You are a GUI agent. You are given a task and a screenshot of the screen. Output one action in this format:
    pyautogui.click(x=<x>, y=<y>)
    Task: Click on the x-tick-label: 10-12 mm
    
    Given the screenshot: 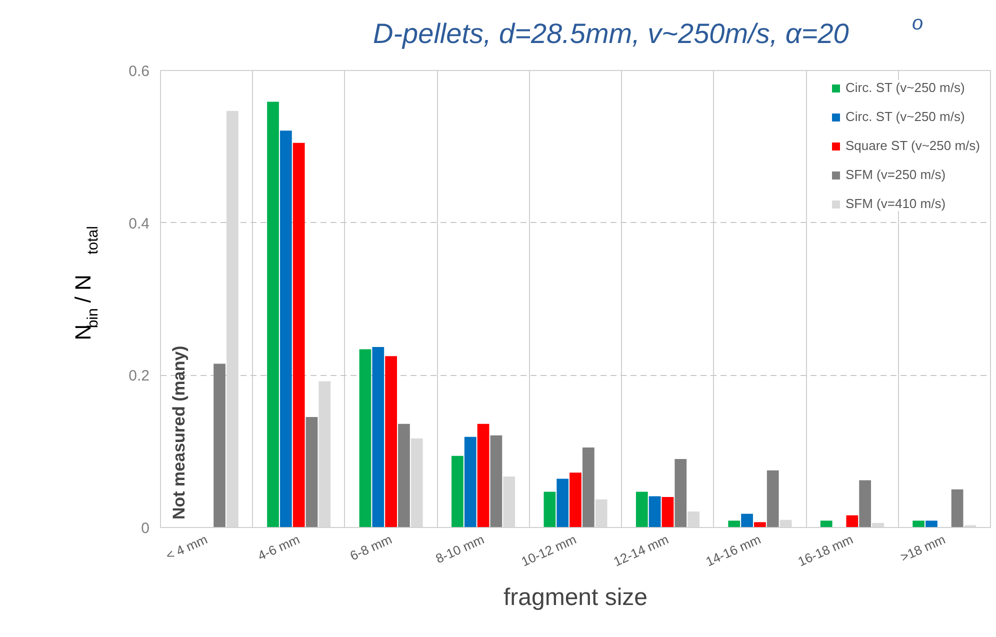 What is the action you would take?
    pyautogui.click(x=549, y=551)
    